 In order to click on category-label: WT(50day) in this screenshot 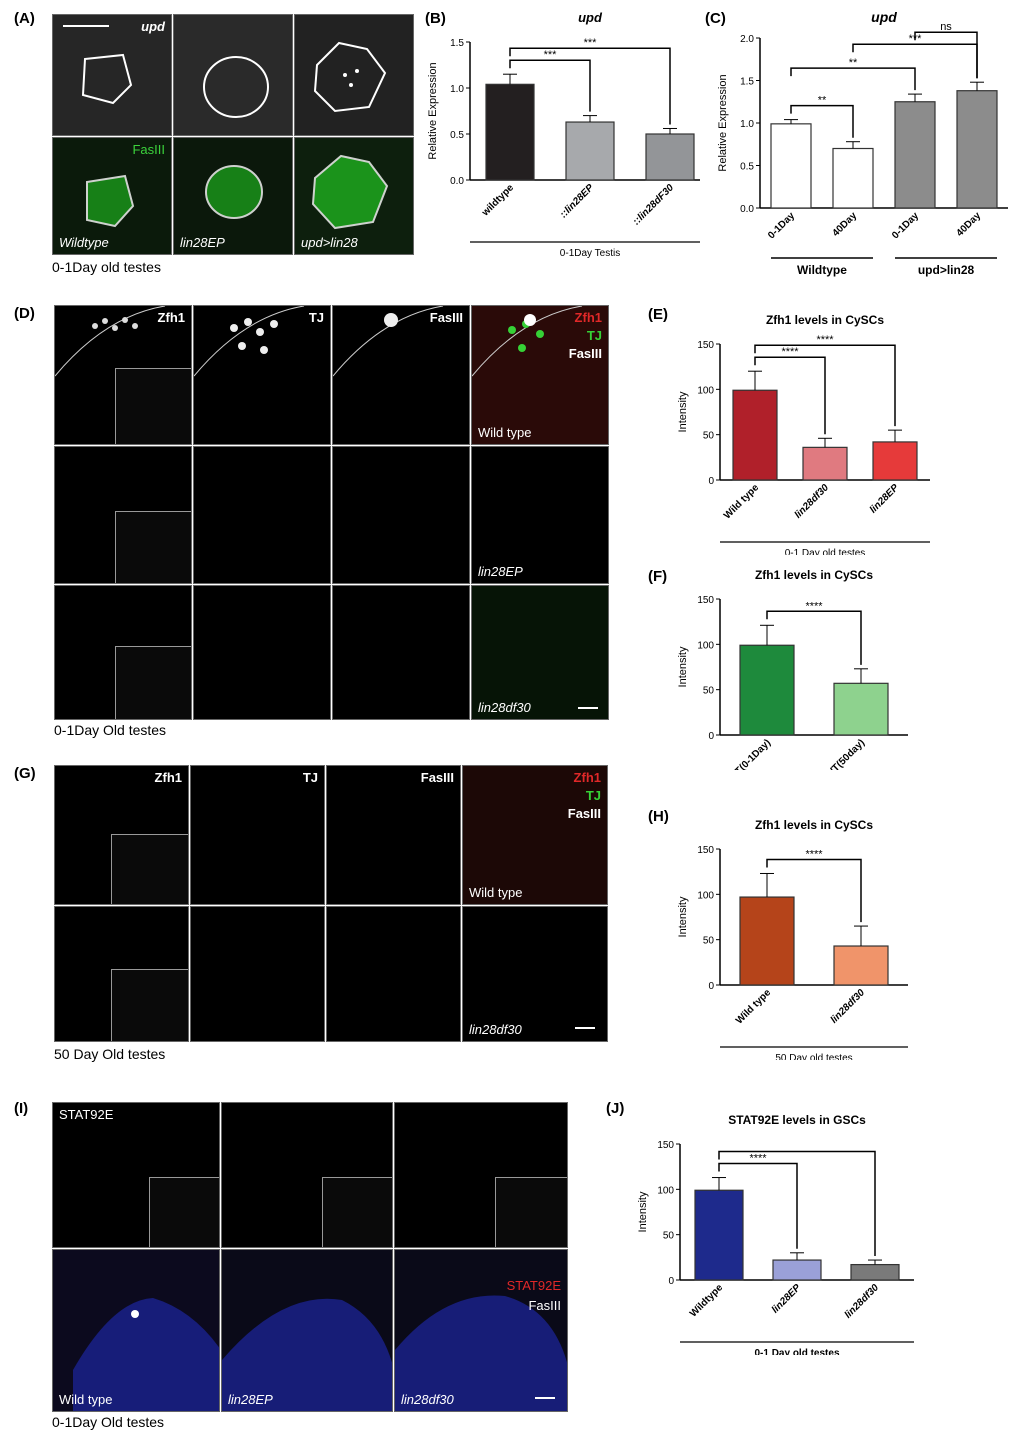, I will do `click(846, 753)`.